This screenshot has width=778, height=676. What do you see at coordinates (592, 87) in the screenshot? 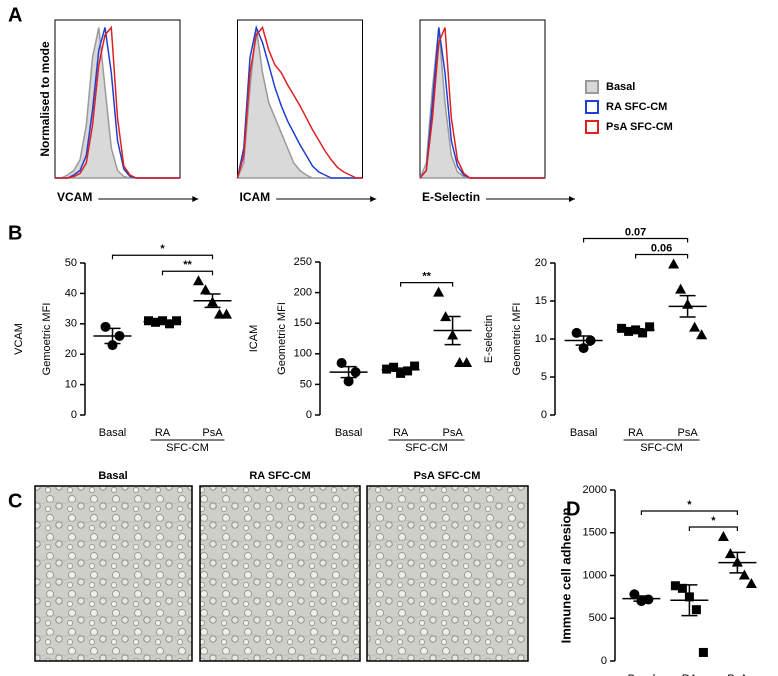
I see `legend-swatch` at bounding box center [592, 87].